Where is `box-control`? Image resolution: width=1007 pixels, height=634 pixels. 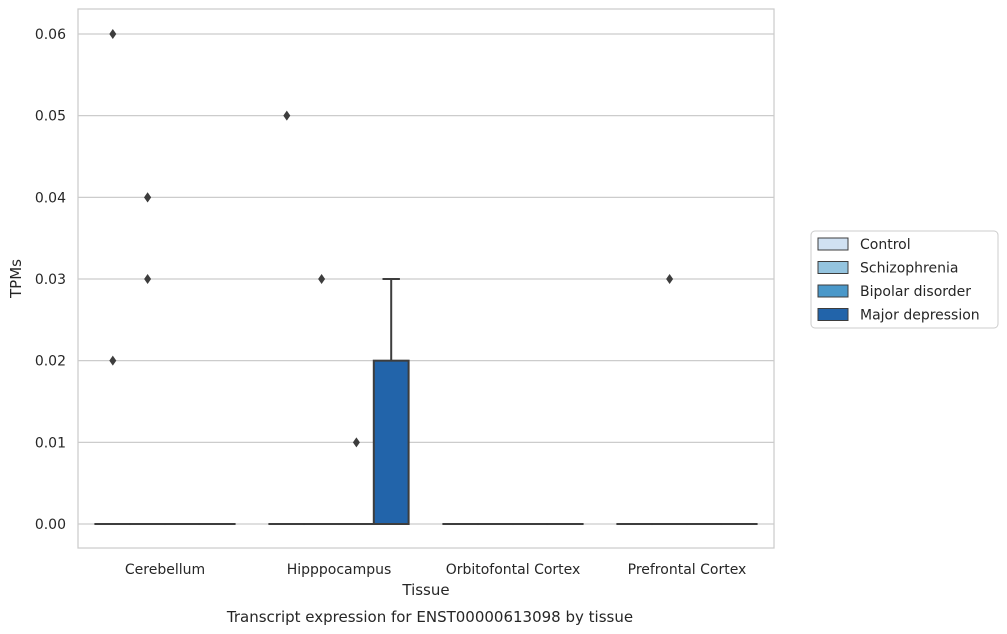 box-control is located at coordinates (113, 277).